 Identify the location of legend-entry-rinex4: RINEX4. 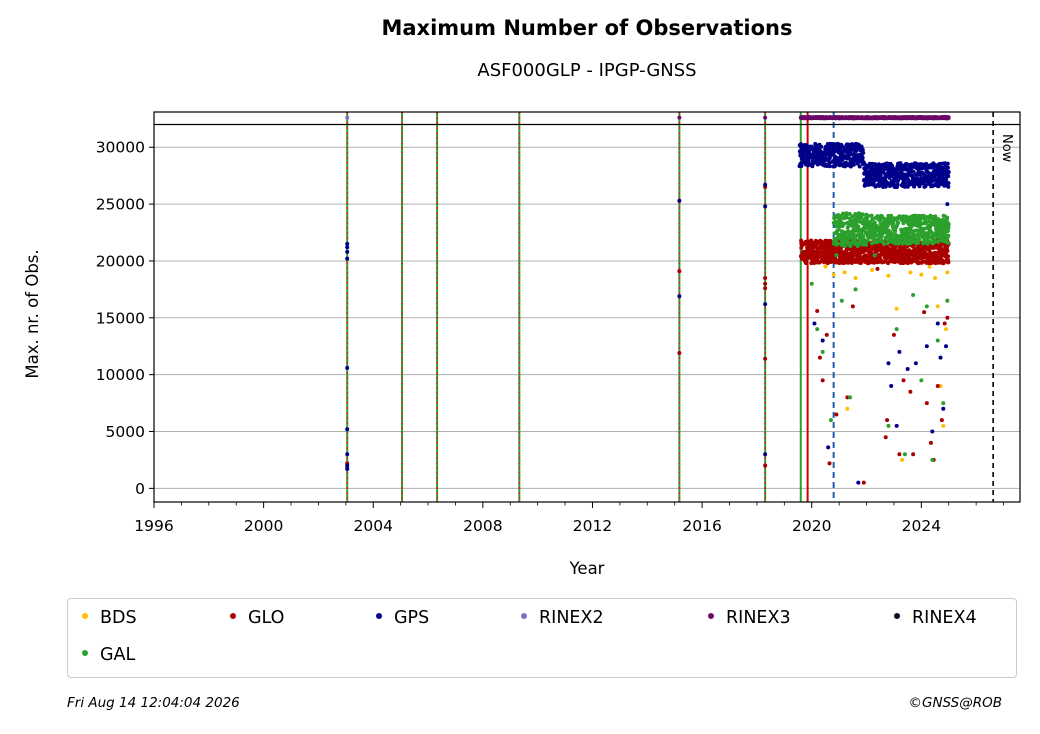
(935, 618).